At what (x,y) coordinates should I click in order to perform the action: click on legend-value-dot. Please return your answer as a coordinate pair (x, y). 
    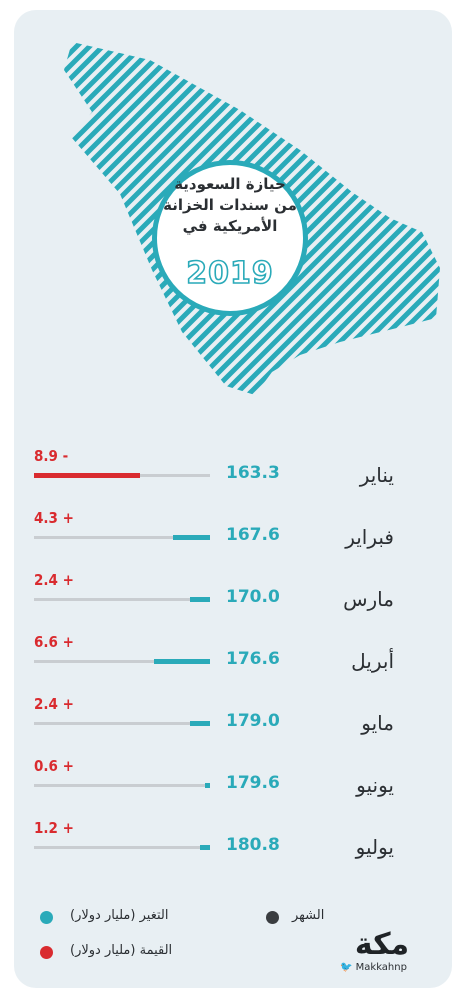
    Looking at the image, I should click on (46, 952).